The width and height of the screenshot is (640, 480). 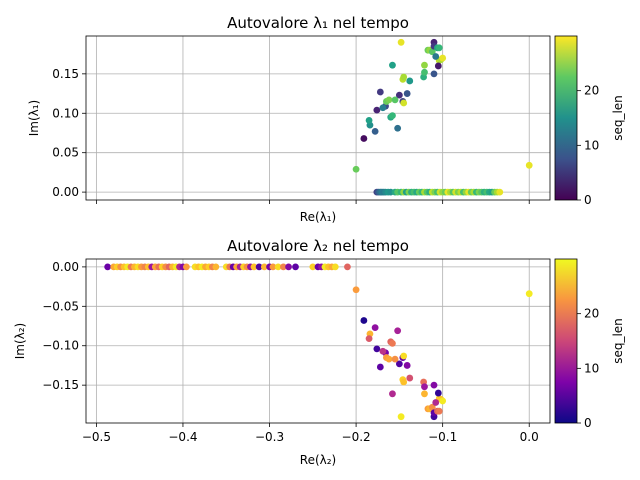 What do you see at coordinates (182, 437) in the screenshot?
I see `x-tick-label: −0.4` at bounding box center [182, 437].